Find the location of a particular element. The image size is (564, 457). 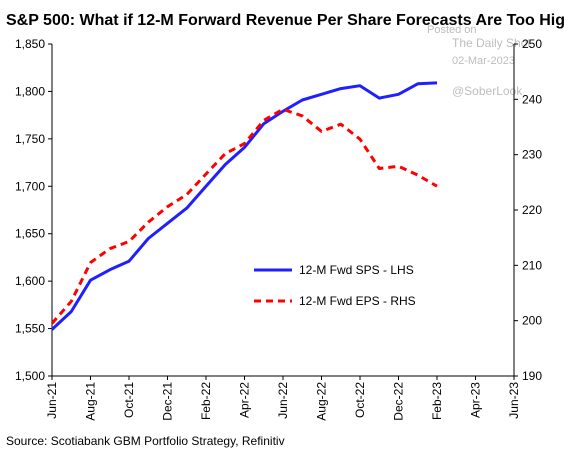

right-tick-label: 210 is located at coordinates (532, 265).